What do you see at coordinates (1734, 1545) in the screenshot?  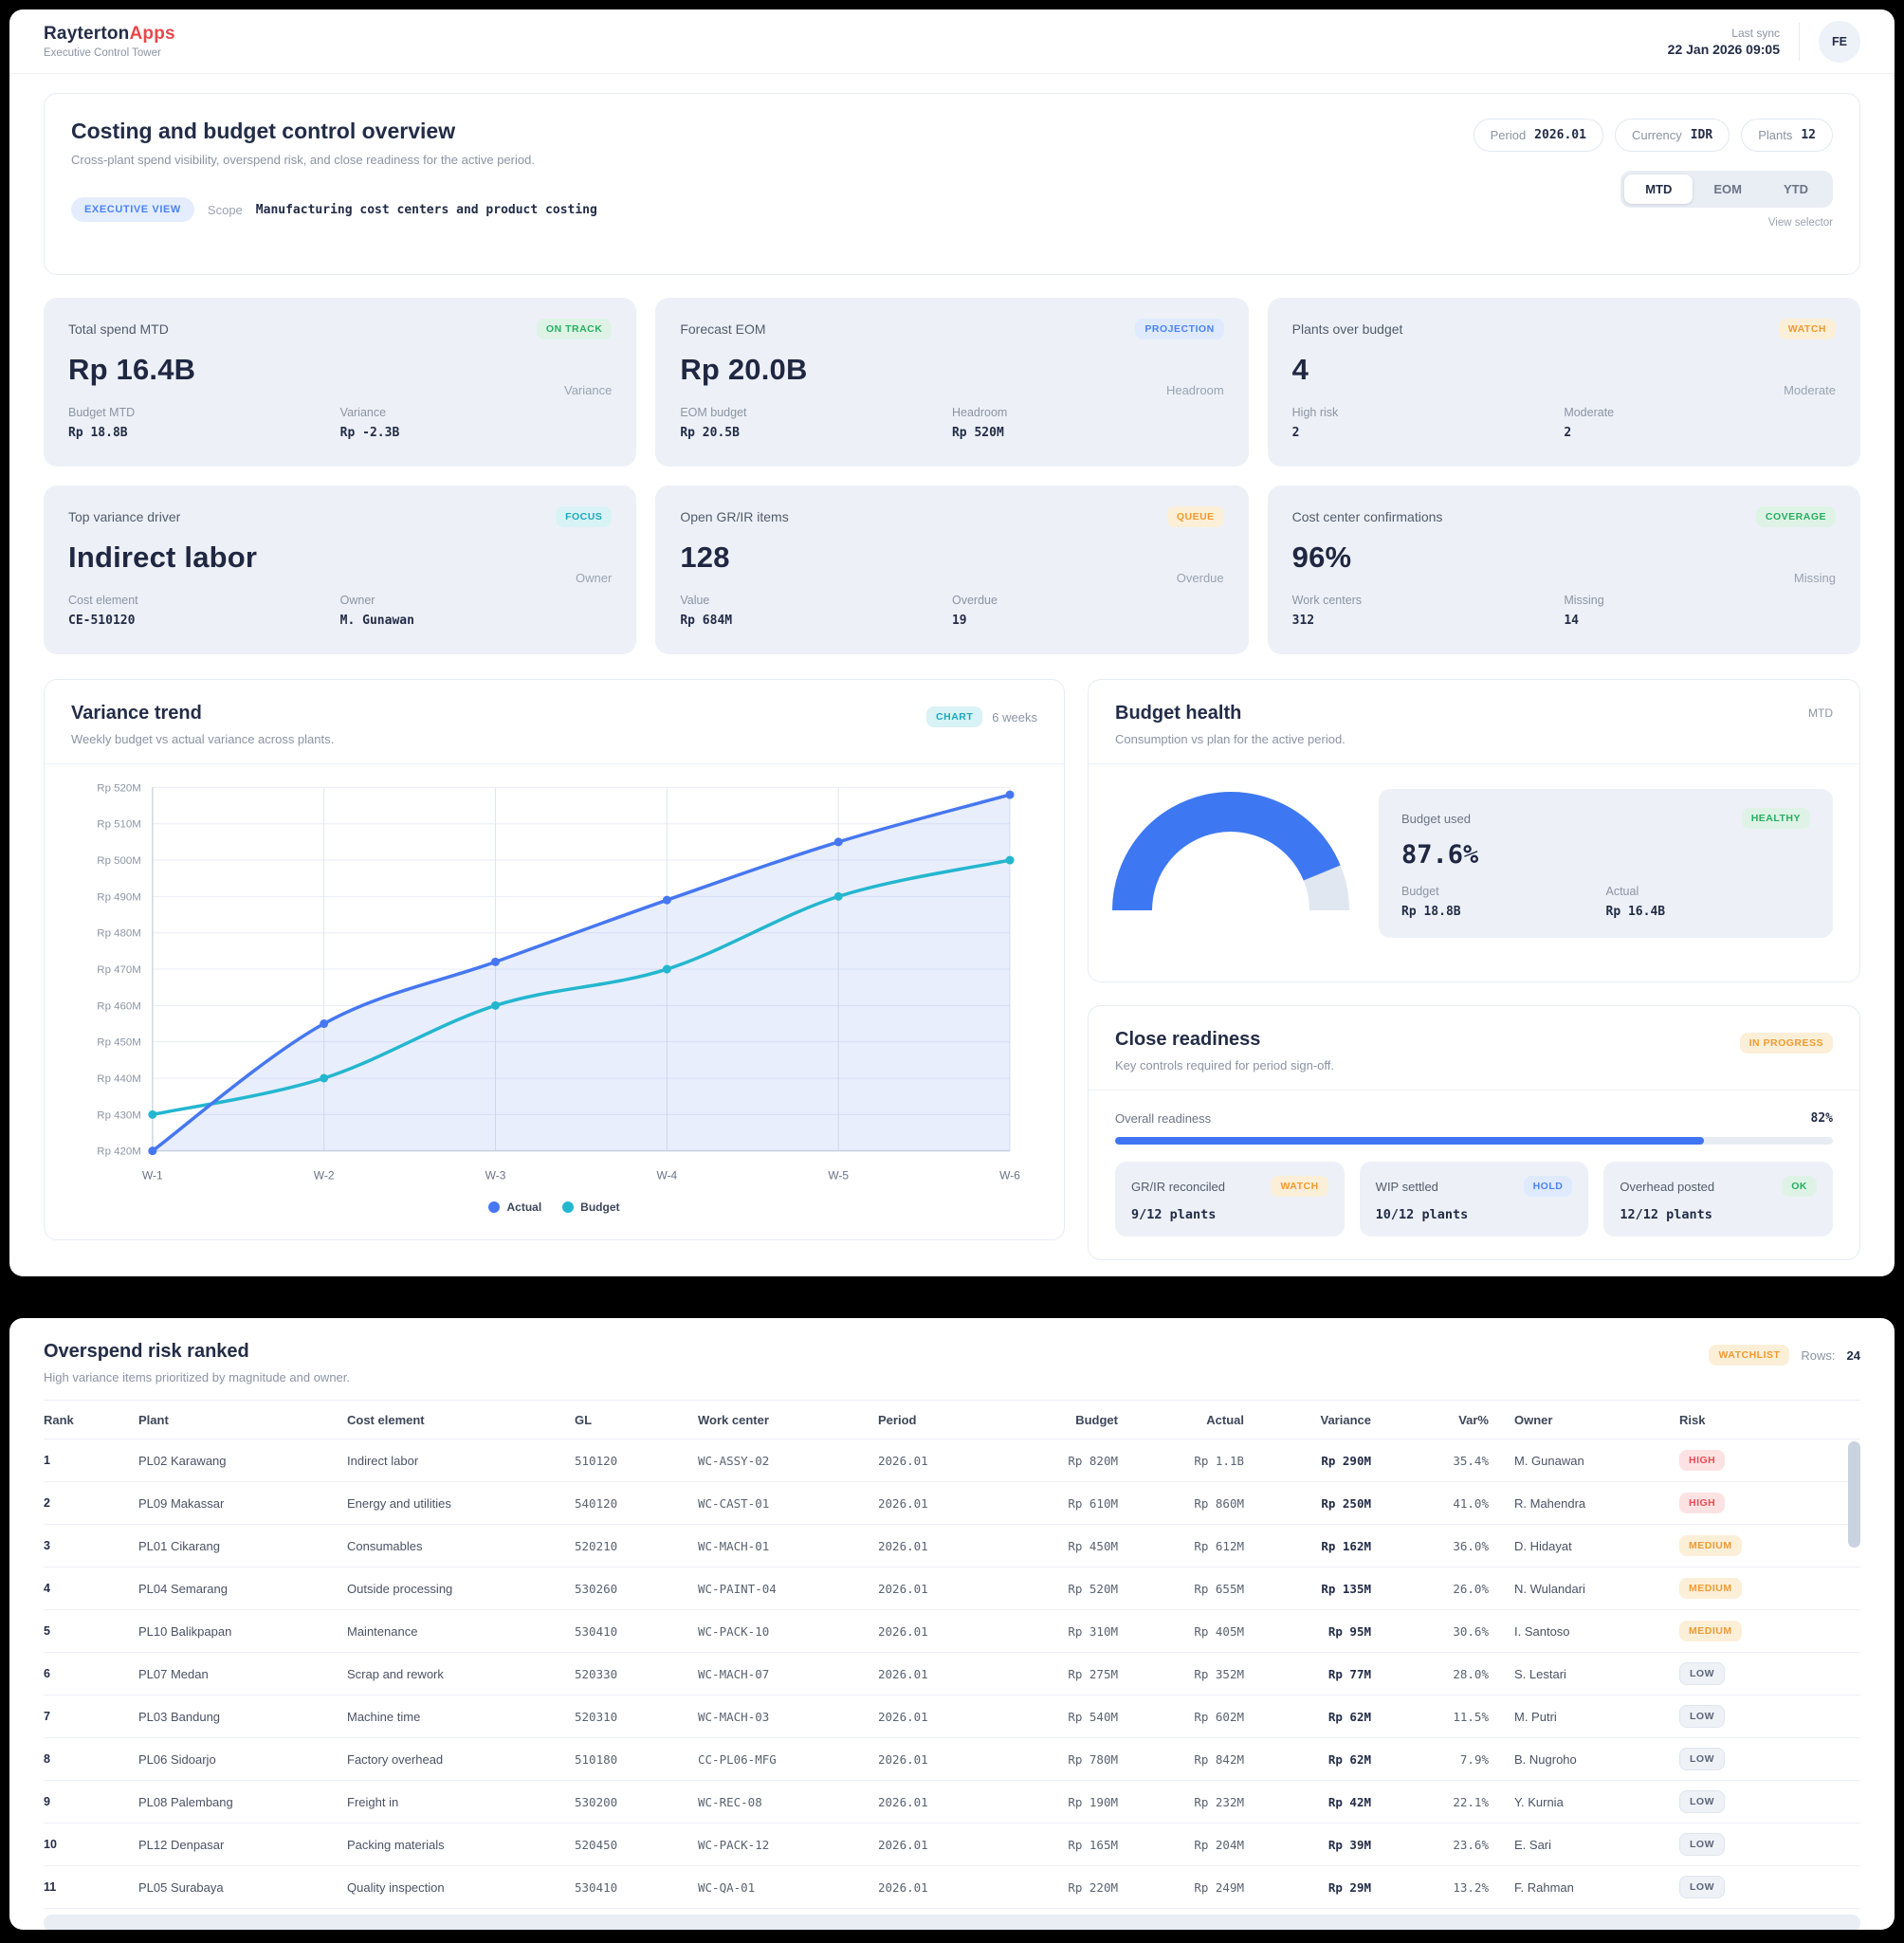 I see `cell-risk: MEDIUM` at bounding box center [1734, 1545].